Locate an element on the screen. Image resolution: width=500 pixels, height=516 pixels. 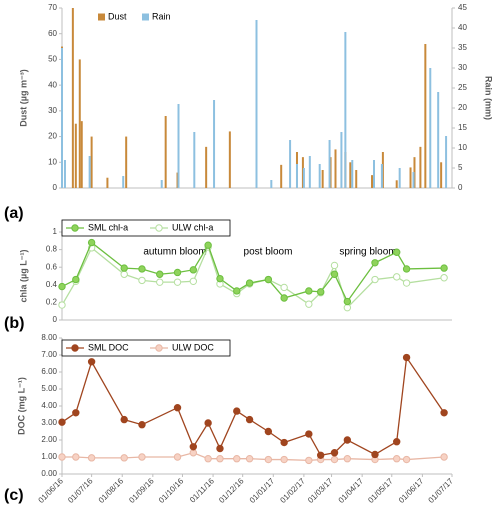
y2-tick-label: 25 is located at coordinates (462, 87).